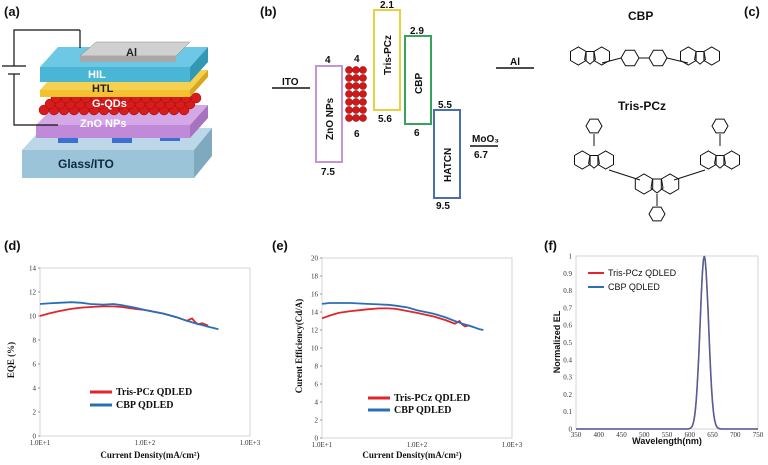  I want to click on cbp-carbazole-left-ring-right, so click(601, 56).